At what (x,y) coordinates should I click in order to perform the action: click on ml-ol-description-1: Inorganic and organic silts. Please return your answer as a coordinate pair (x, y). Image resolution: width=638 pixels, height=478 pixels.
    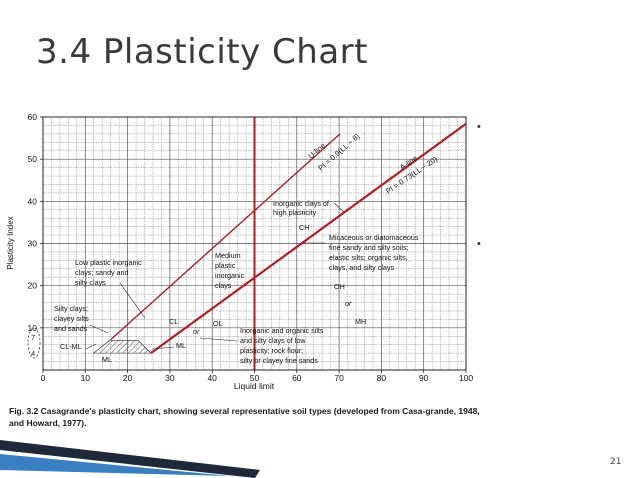
    Looking at the image, I should click on (282, 330).